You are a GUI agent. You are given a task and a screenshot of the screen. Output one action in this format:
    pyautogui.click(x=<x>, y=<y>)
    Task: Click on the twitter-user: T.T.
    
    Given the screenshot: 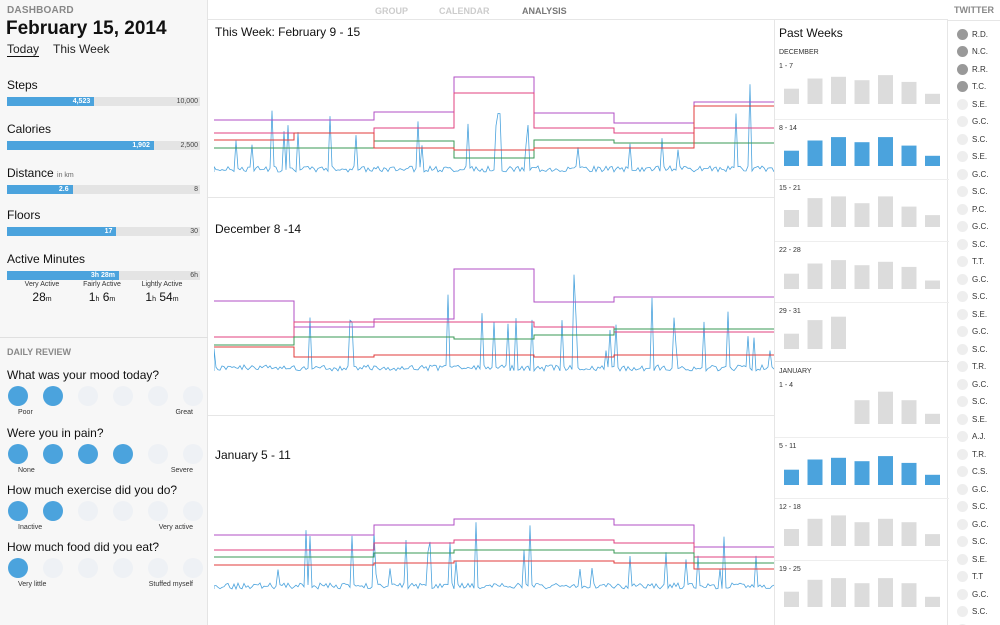 What is the action you would take?
    pyautogui.click(x=970, y=262)
    